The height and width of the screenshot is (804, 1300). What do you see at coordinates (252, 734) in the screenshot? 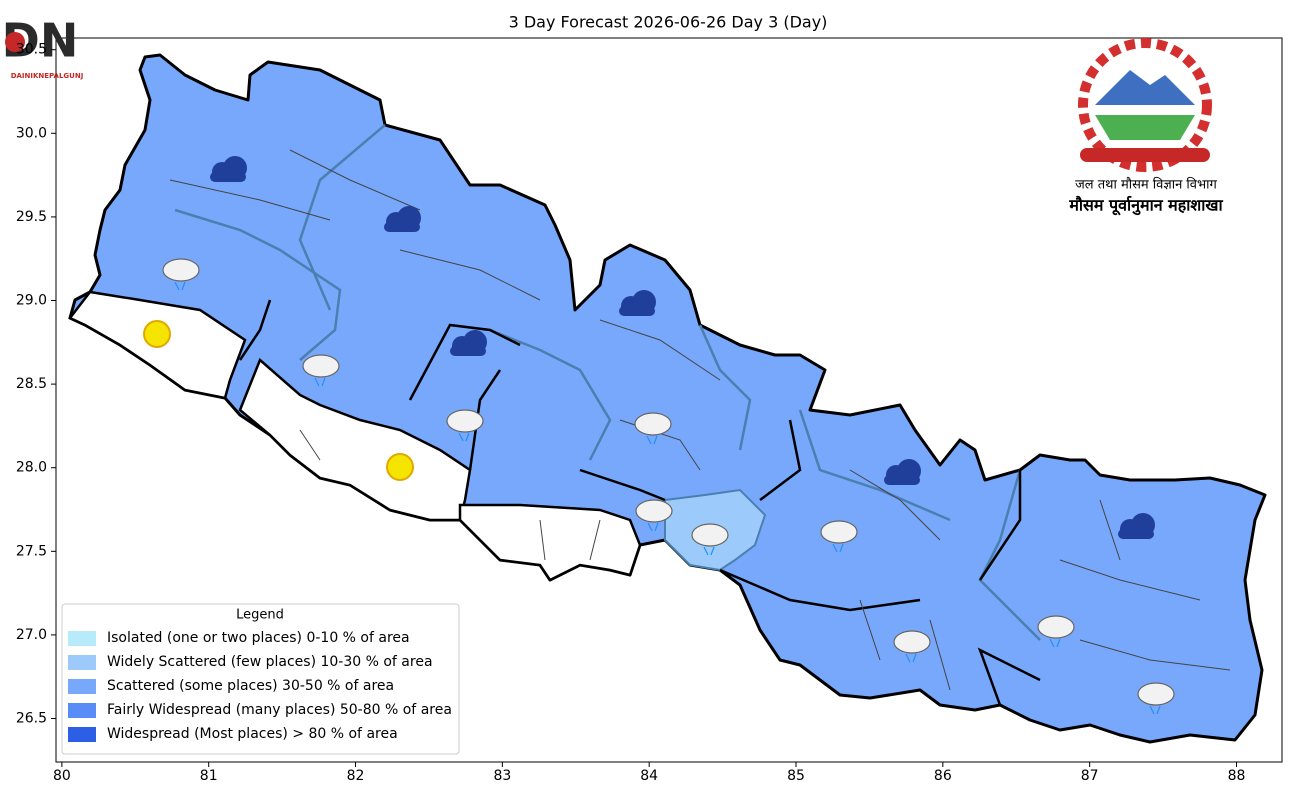
I see `legend-label: Widespread (Most places) > 80 % of area` at bounding box center [252, 734].